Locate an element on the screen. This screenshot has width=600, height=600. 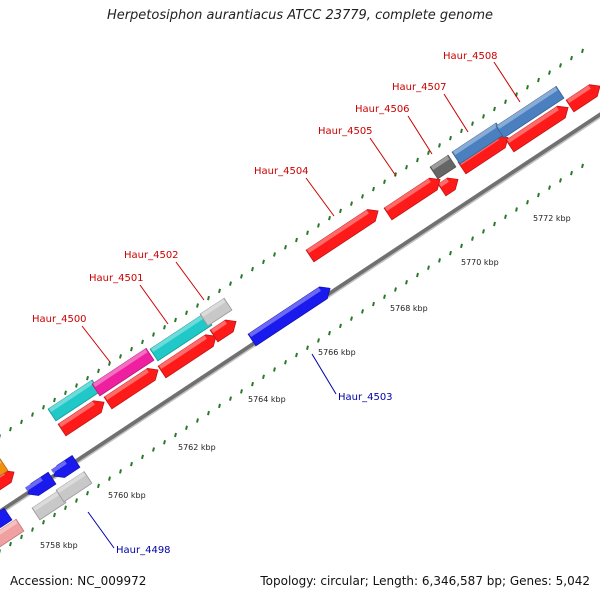
gene-haur-4501-lower is located at coordinates (132, 387).